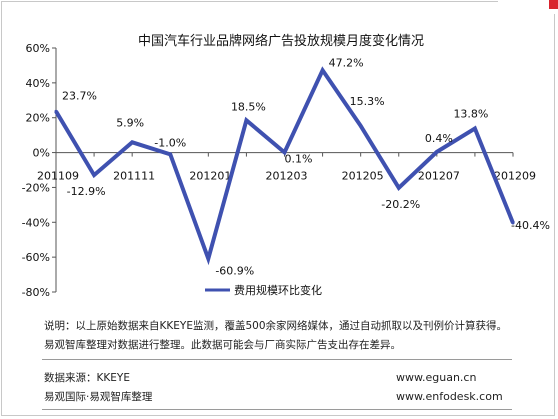  Describe the element at coordinates (528, 7) in the screenshot. I see `corner-badge` at that location.